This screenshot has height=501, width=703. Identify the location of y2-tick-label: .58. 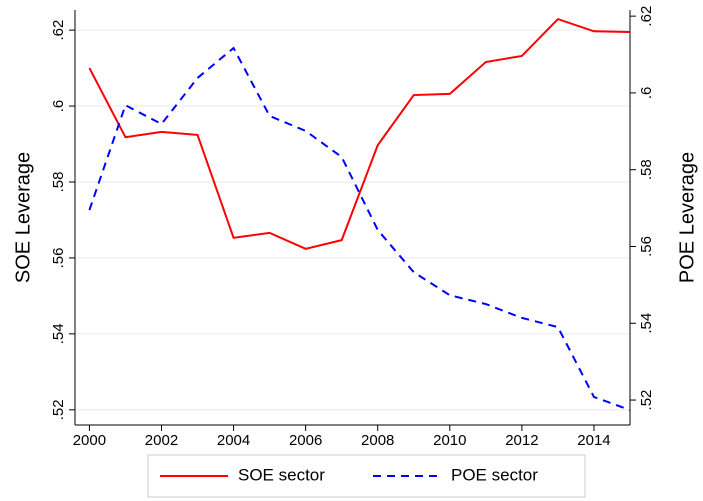
(646, 169).